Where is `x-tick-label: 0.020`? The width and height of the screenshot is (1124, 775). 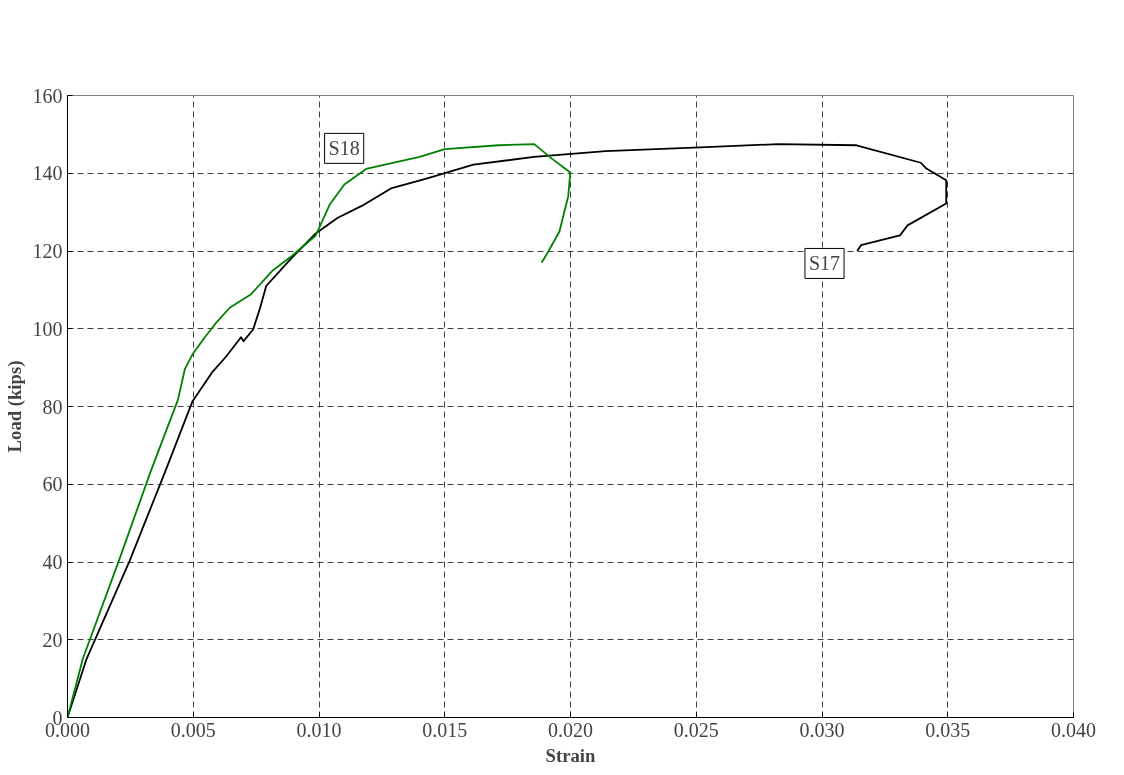 x-tick-label: 0.020 is located at coordinates (570, 729).